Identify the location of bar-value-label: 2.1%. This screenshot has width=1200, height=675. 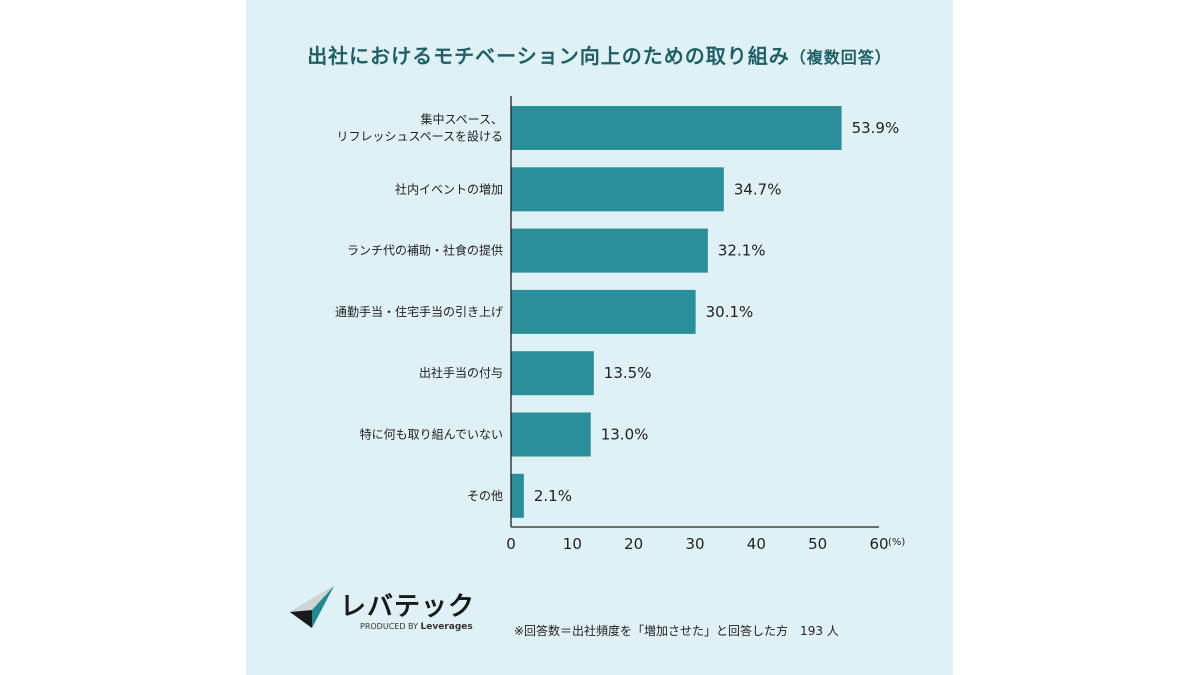
(553, 496).